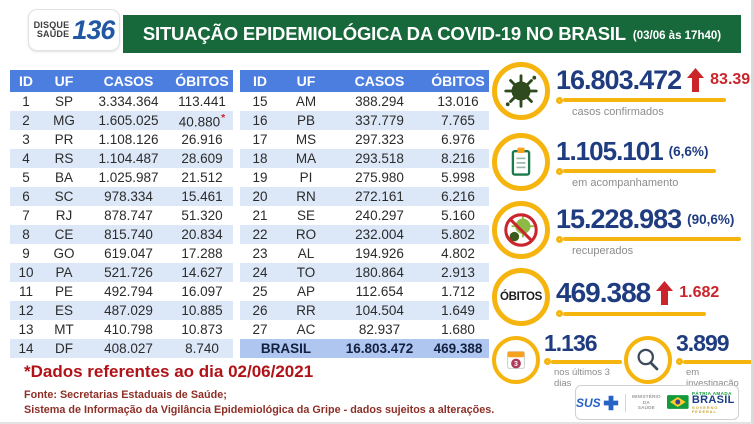 This screenshot has width=754, height=424. Describe the element at coordinates (202, 253) in the screenshot. I see `cell-obitos: 17.288` at that location.